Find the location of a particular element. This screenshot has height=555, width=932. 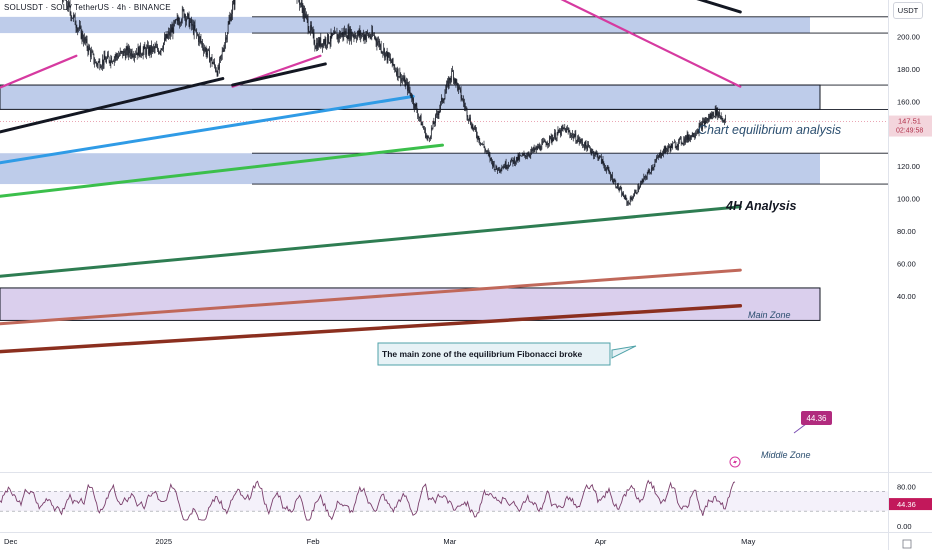

currency-button: USDT is located at coordinates (908, 10).